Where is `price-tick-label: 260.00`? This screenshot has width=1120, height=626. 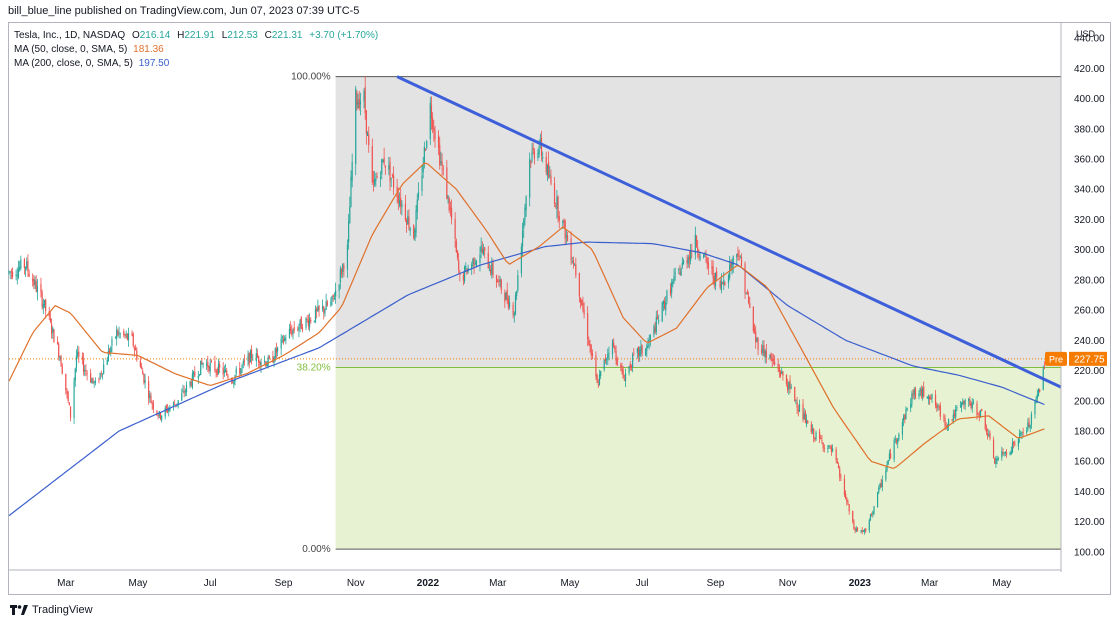 price-tick-label: 260.00 is located at coordinates (1089, 311).